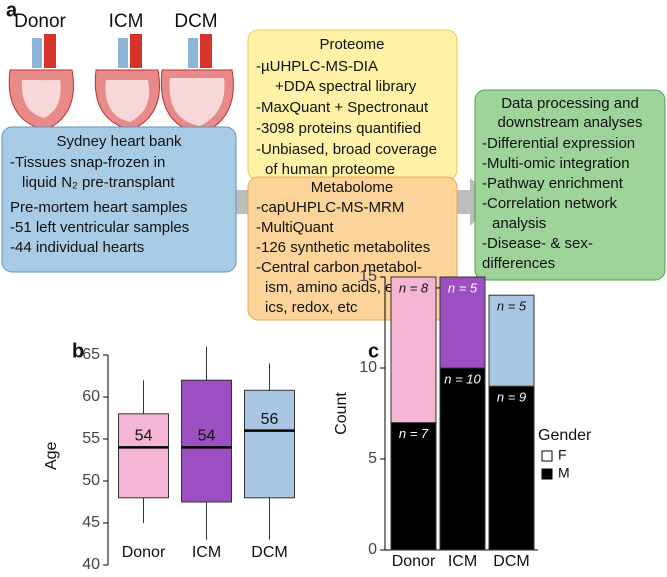 The width and height of the screenshot is (667, 577). I want to click on box-line: liquid N₂ pre-transplant, so click(98, 182).